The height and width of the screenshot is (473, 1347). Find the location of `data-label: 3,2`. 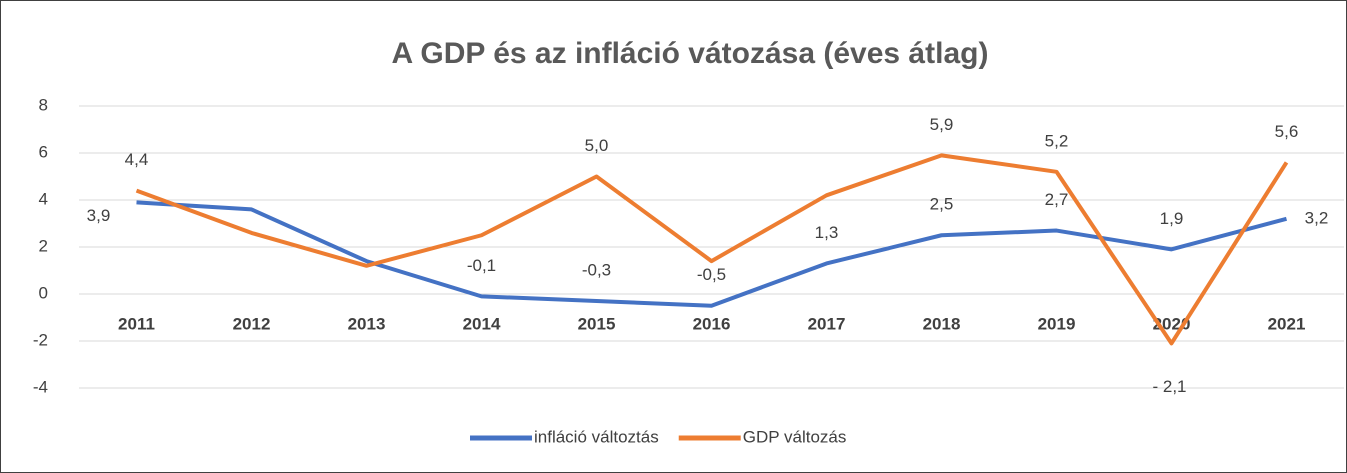

data-label: 3,2 is located at coordinates (1317, 217).